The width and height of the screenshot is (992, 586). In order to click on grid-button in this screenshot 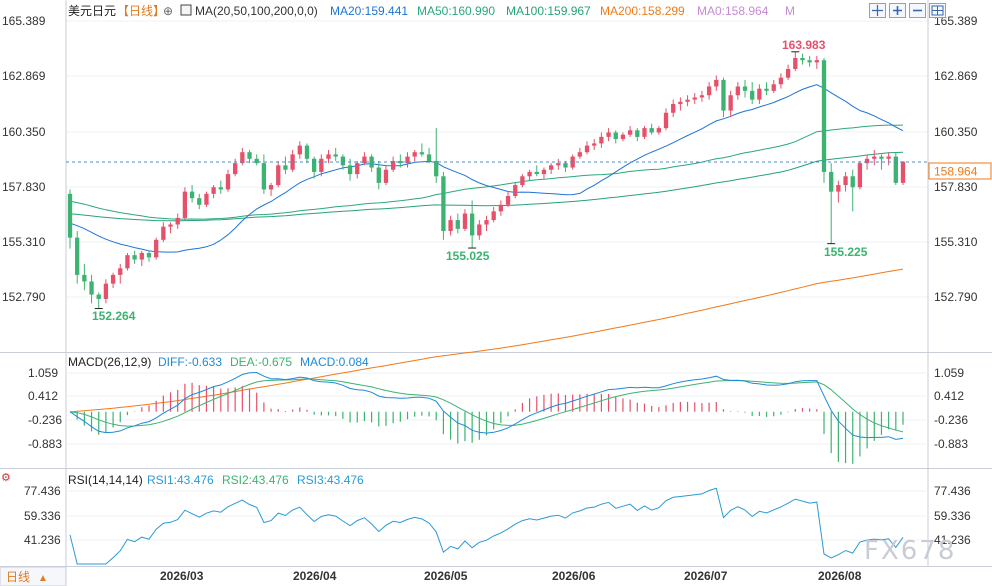, I will do `click(937, 10)`.